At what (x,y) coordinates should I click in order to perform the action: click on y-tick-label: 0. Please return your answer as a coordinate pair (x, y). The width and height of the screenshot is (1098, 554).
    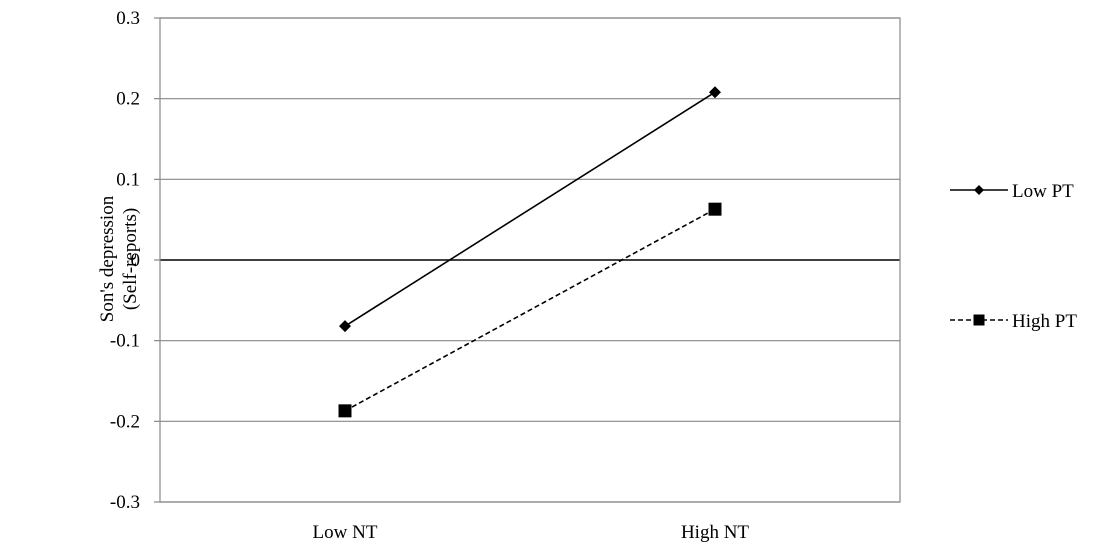
    Looking at the image, I should click on (136, 260).